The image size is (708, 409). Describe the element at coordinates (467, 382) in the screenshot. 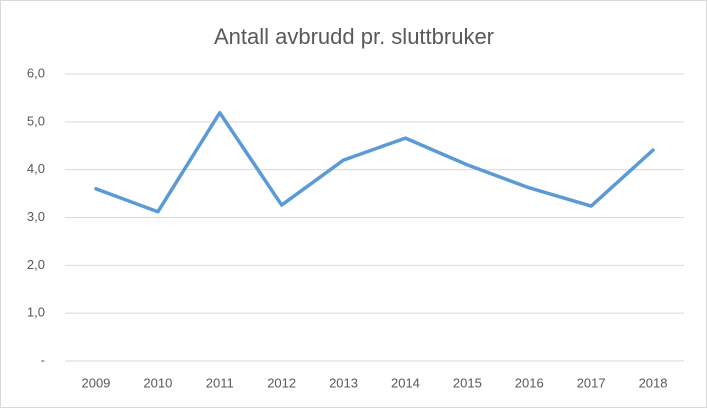

I see `x-tick-label: 2015` at that location.